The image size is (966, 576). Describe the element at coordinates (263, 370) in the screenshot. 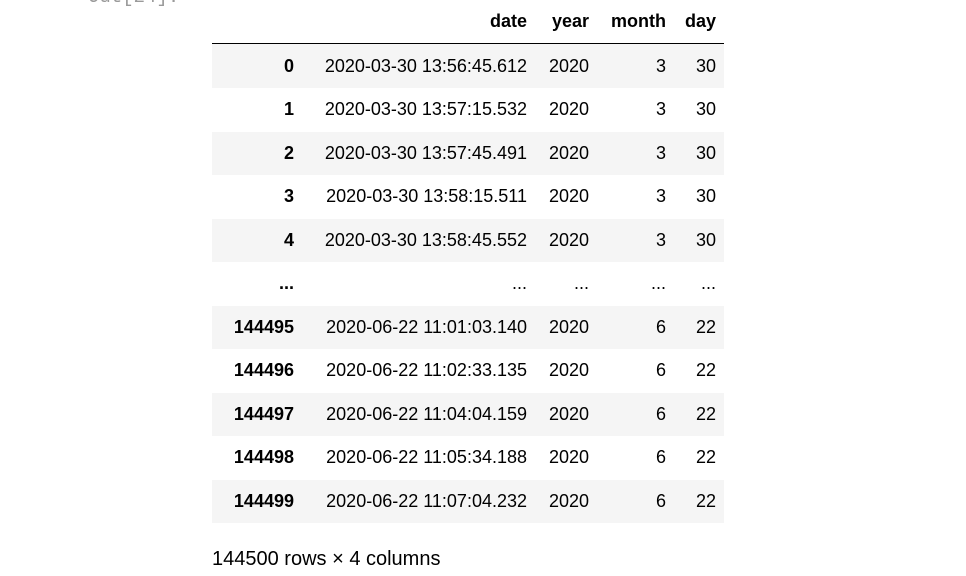

I see `row-index: 144496` at that location.